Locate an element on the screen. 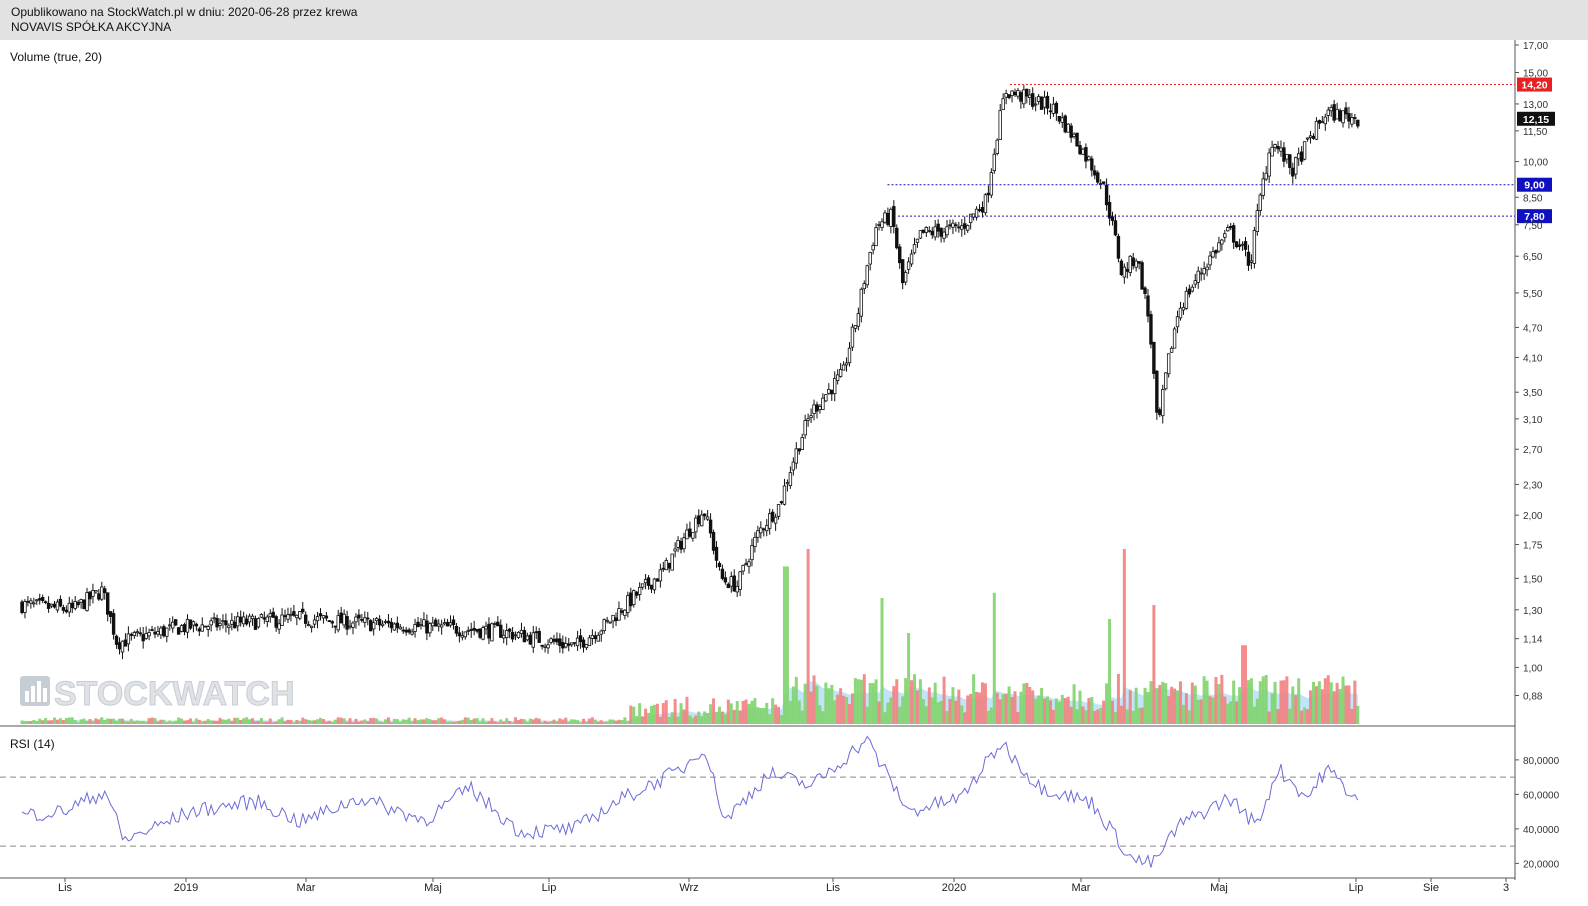 Image resolution: width=1588 pixels, height=906 pixels. price-tick-label: 17,00 is located at coordinates (1535, 46).